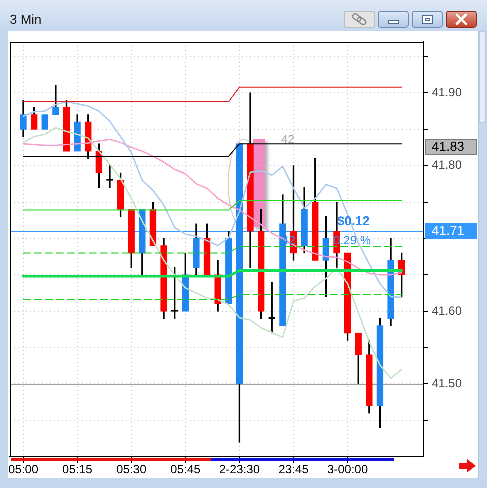  Describe the element at coordinates (23, 469) in the screenshot. I see `x-tick-label: 05:00` at that location.